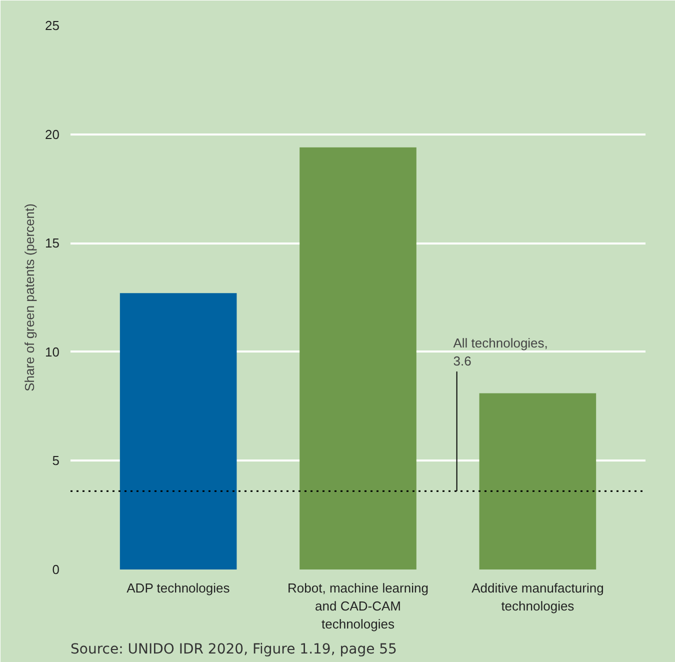  What do you see at coordinates (56, 569) in the screenshot?
I see `y-tick-label: 0` at bounding box center [56, 569].